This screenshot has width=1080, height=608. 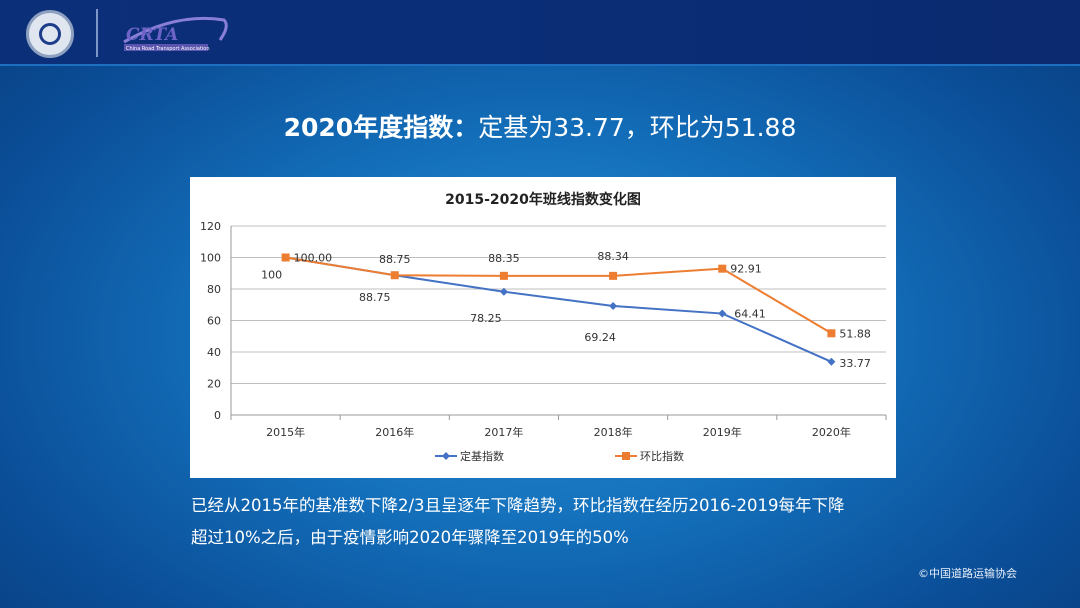 I want to click on y-tick-label: 20, so click(x=214, y=384).